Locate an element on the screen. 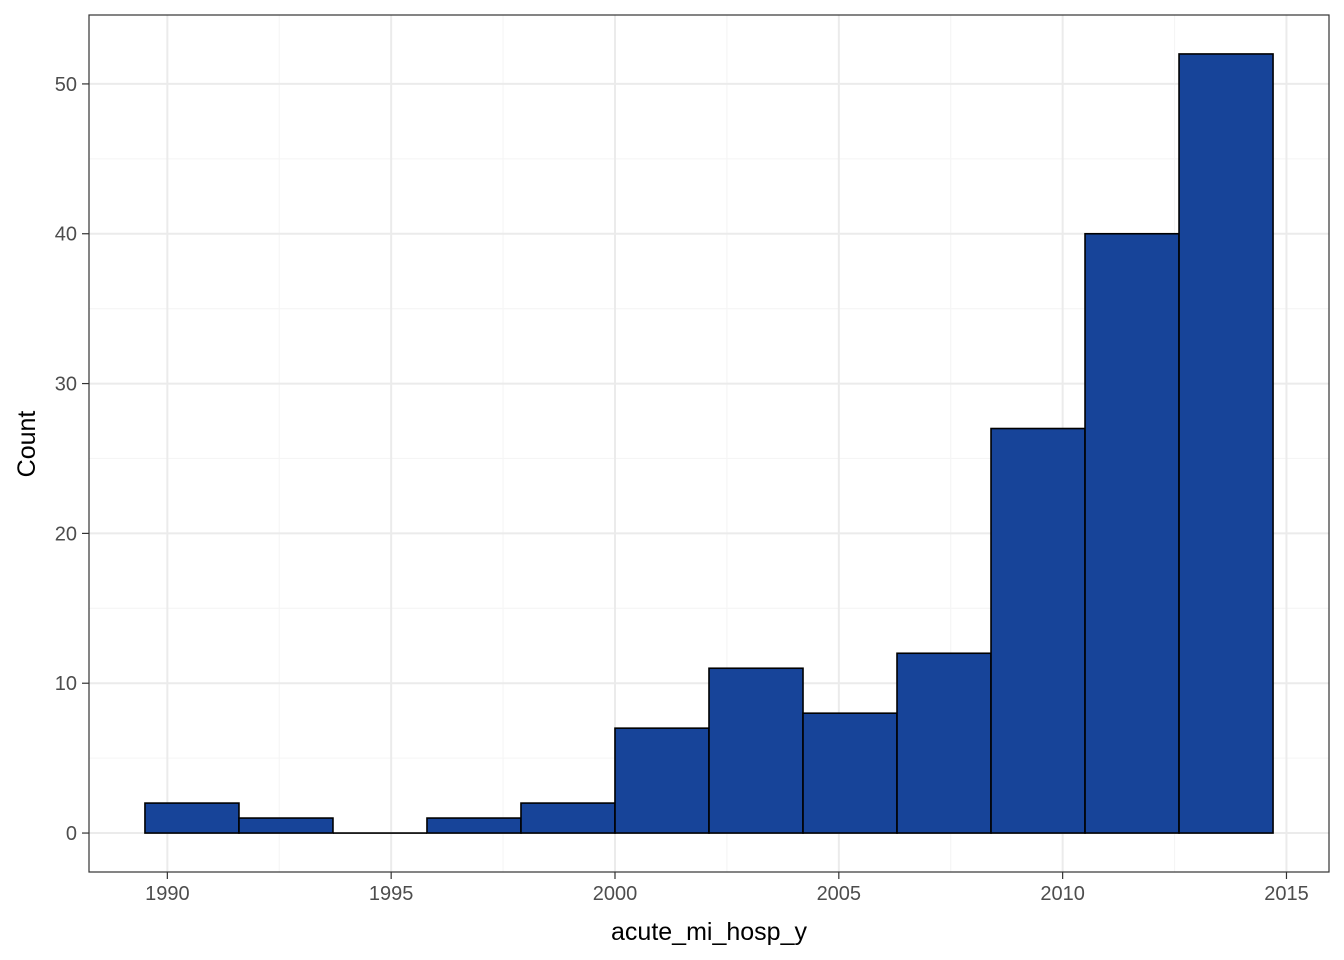  y-tick-label: 10 is located at coordinates (66, 684).